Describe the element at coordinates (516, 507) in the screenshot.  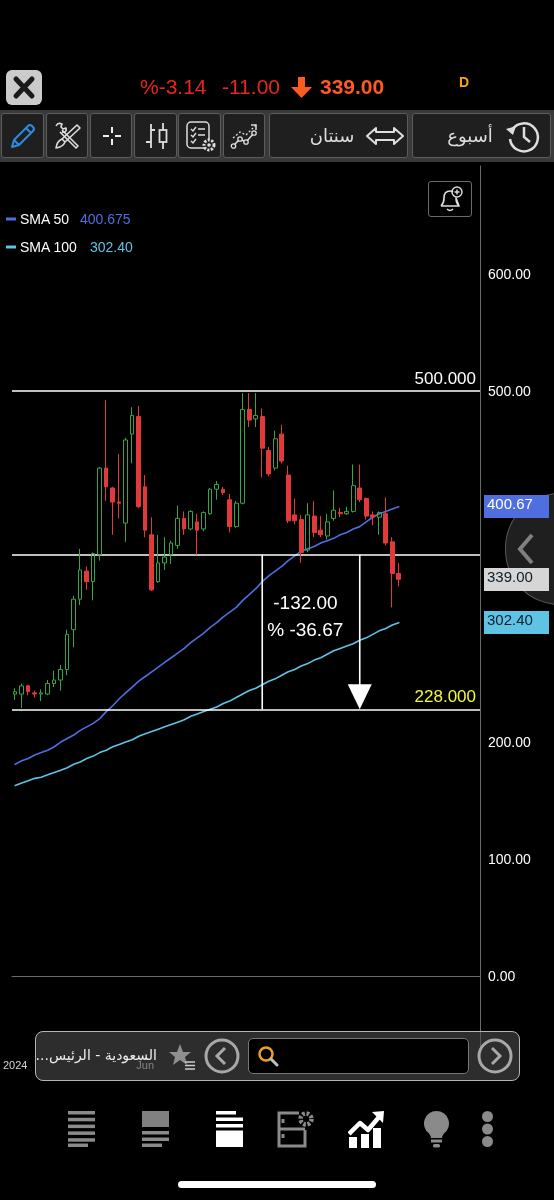
I see `text: 400.67` at that location.